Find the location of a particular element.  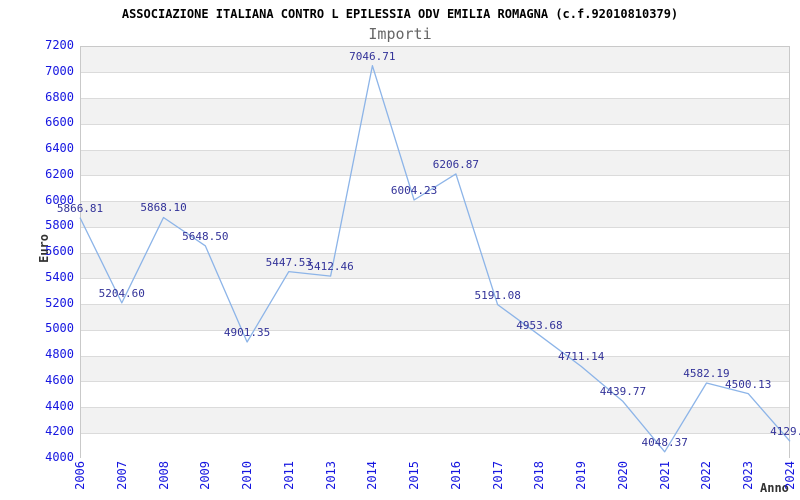

y-tick-label: 5800 is located at coordinates (59, 225).